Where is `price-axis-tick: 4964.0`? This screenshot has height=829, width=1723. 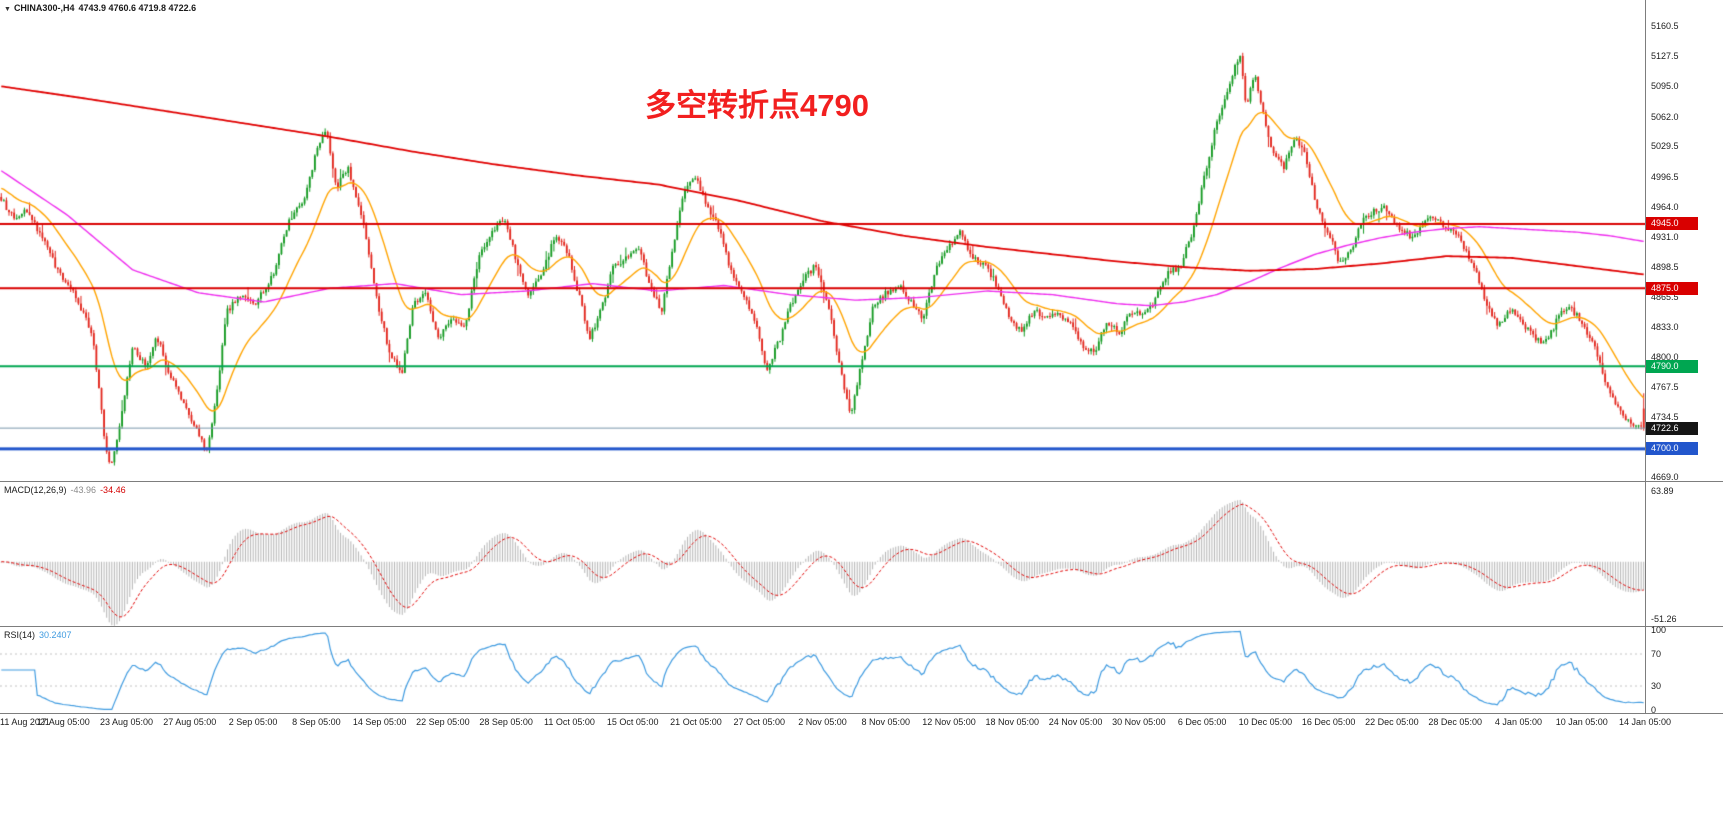
price-axis-tick: 4964.0 is located at coordinates (1665, 206).